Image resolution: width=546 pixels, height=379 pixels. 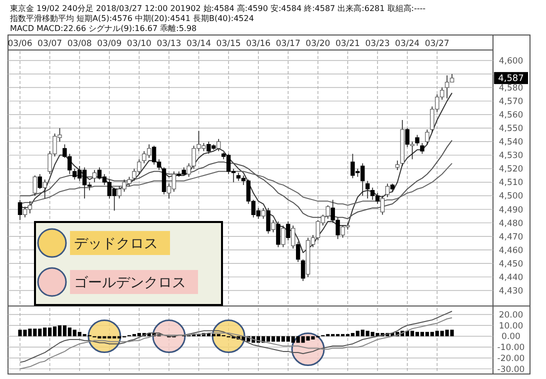 What do you see at coordinates (511, 369) in the screenshot?
I see `y-tick-label: -30.00` at bounding box center [511, 369].